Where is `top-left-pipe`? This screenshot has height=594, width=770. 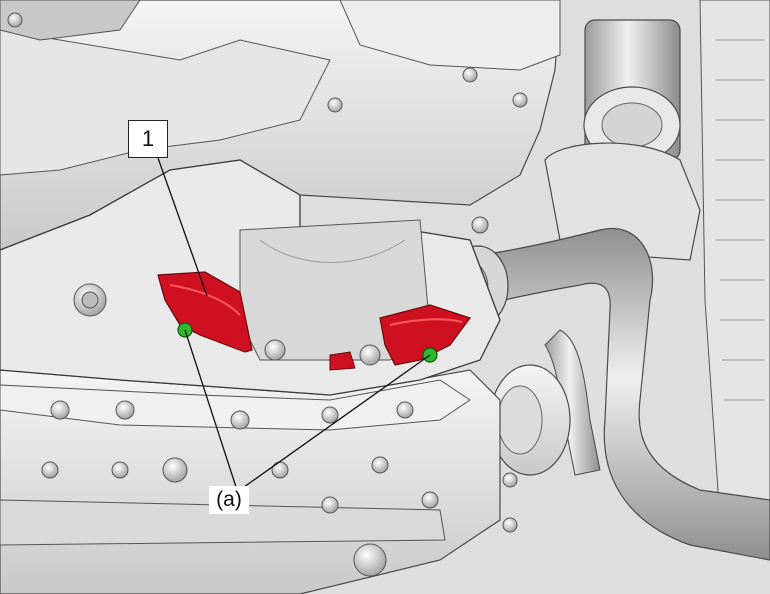
top-left-pipe is located at coordinates (70, 20).